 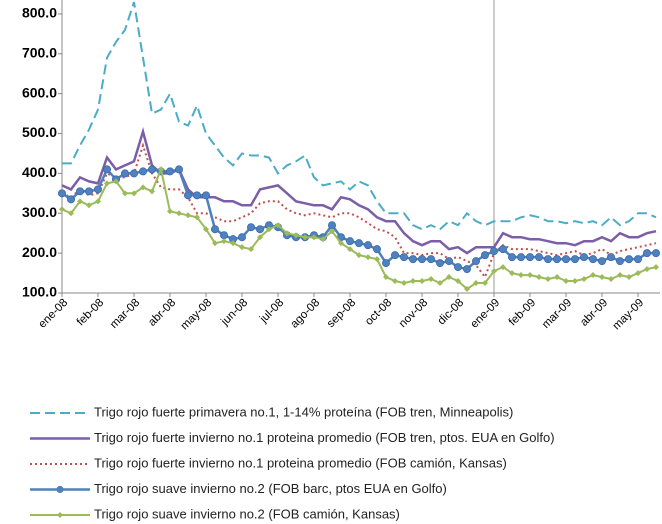 I want to click on y-tick-label: 600.0, so click(x=39, y=92).